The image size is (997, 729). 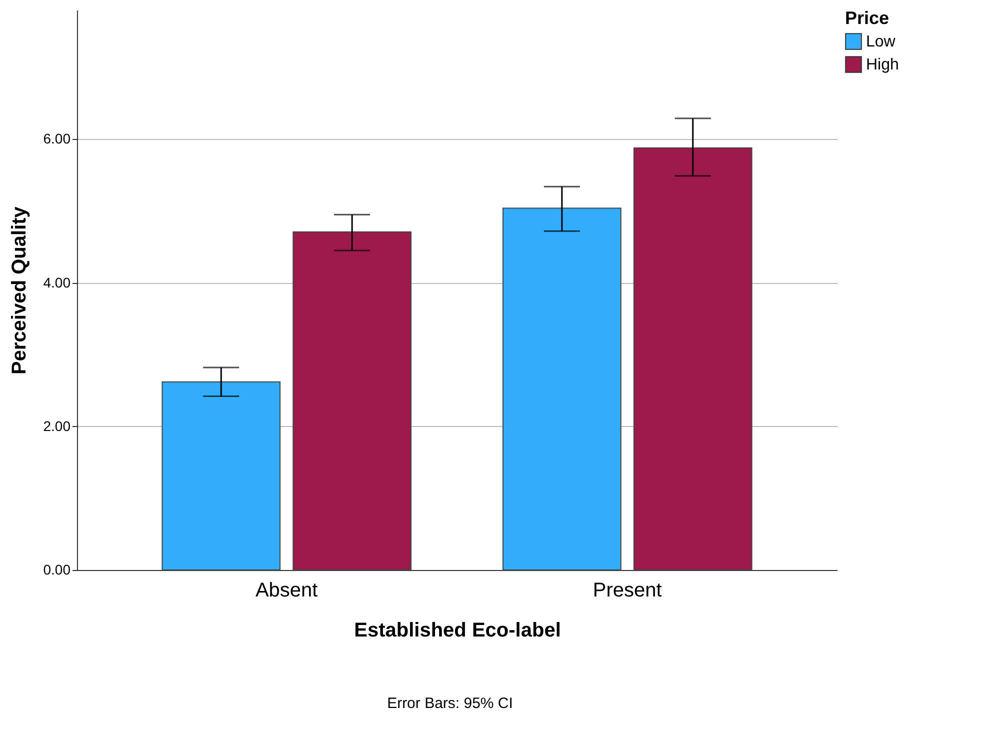 I want to click on y-tick-label: 4.00, so click(x=57, y=282).